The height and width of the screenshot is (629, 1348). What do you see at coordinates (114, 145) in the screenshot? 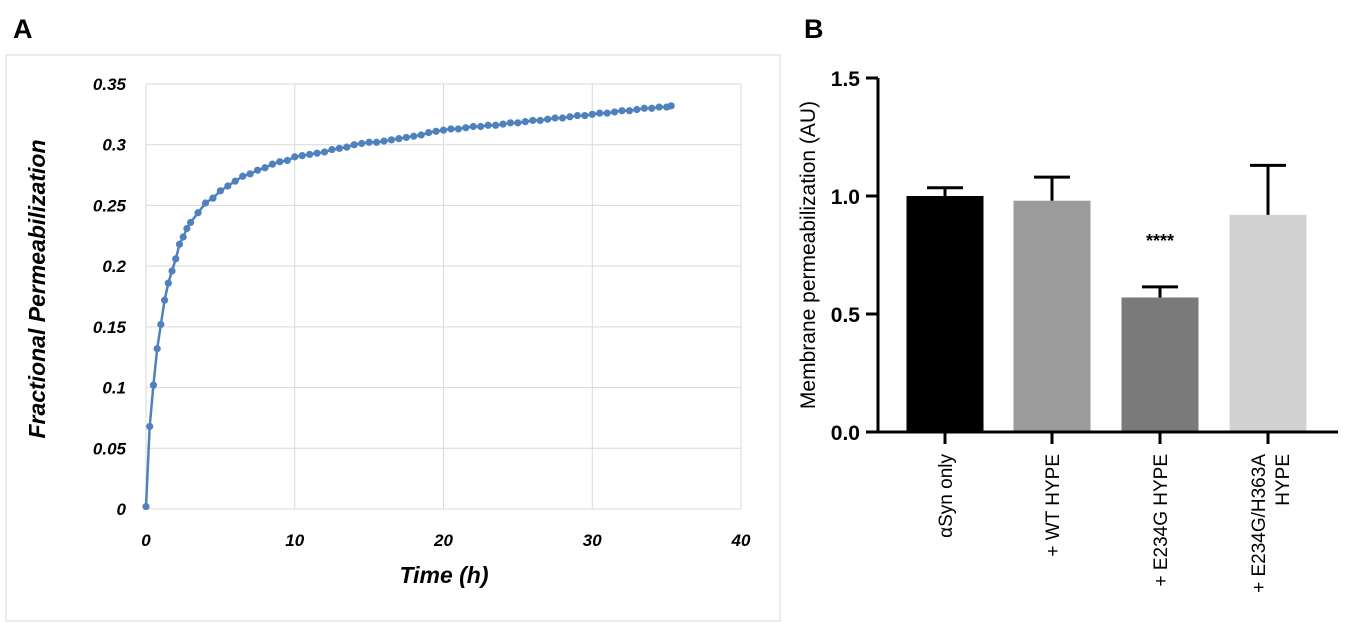
I see `chart-a-y-tick-label: 0.3` at bounding box center [114, 145].